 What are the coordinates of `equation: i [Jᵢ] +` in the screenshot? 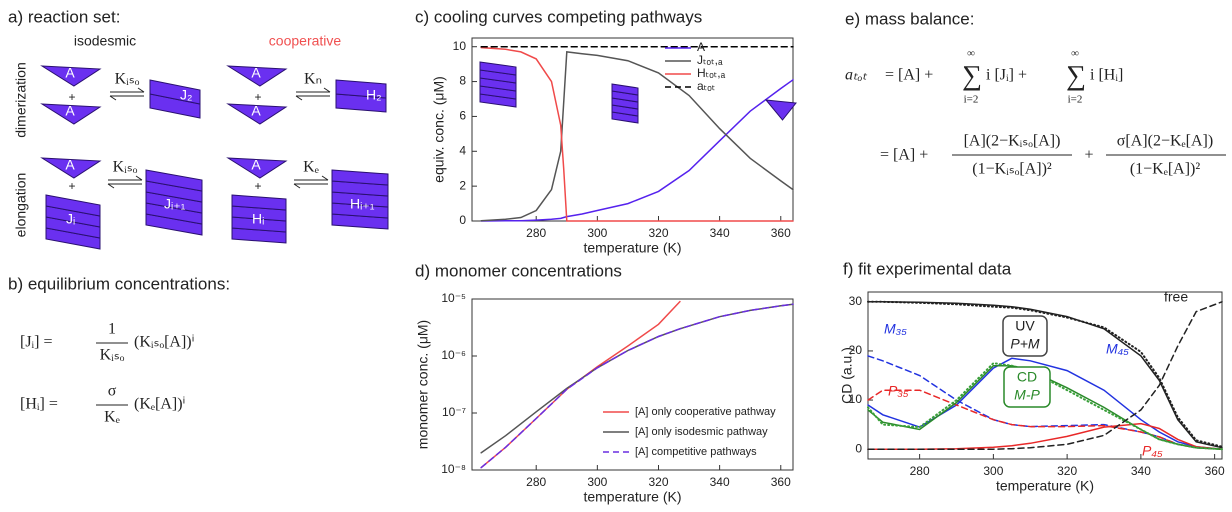 It's located at (1006, 75).